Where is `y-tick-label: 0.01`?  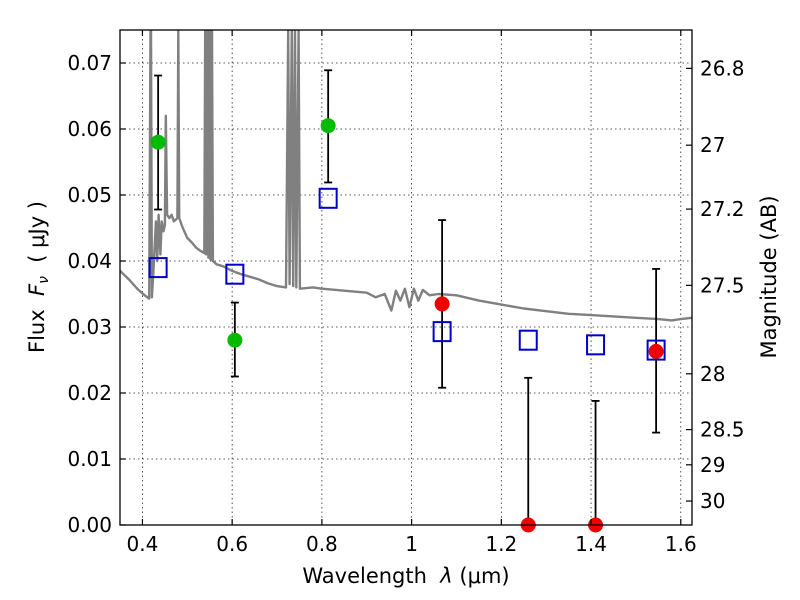
y-tick-label: 0.01 is located at coordinates (89, 459).